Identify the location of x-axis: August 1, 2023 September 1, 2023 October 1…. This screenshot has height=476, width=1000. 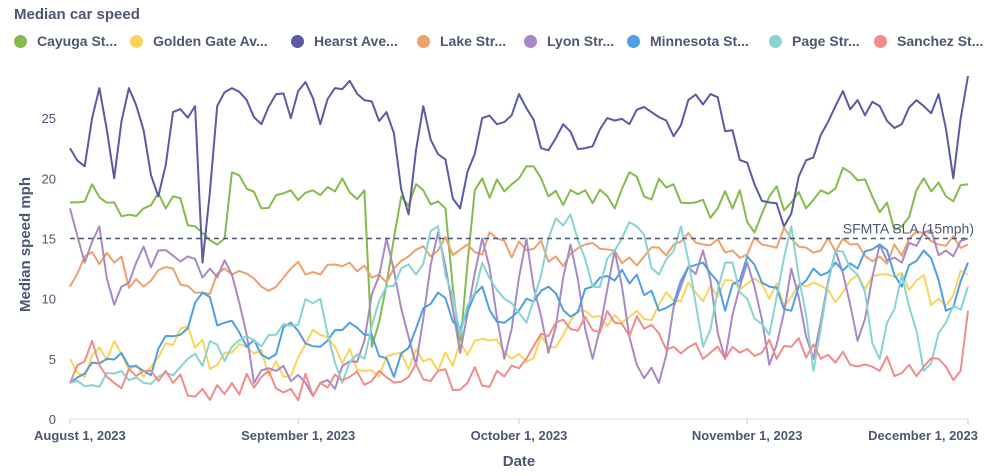
(506, 430).